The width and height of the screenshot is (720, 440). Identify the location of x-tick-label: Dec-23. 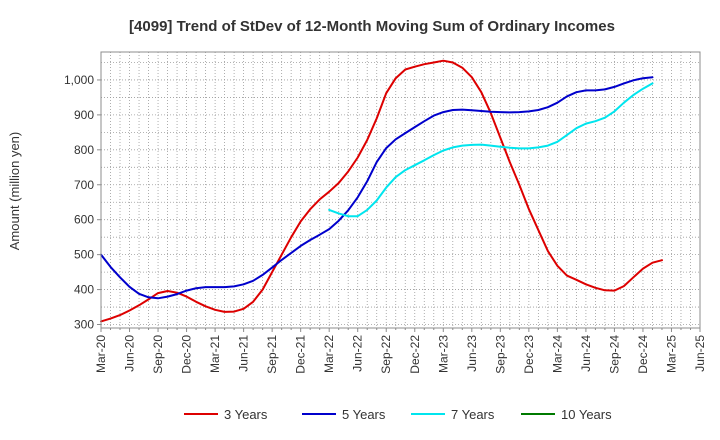
(529, 354).